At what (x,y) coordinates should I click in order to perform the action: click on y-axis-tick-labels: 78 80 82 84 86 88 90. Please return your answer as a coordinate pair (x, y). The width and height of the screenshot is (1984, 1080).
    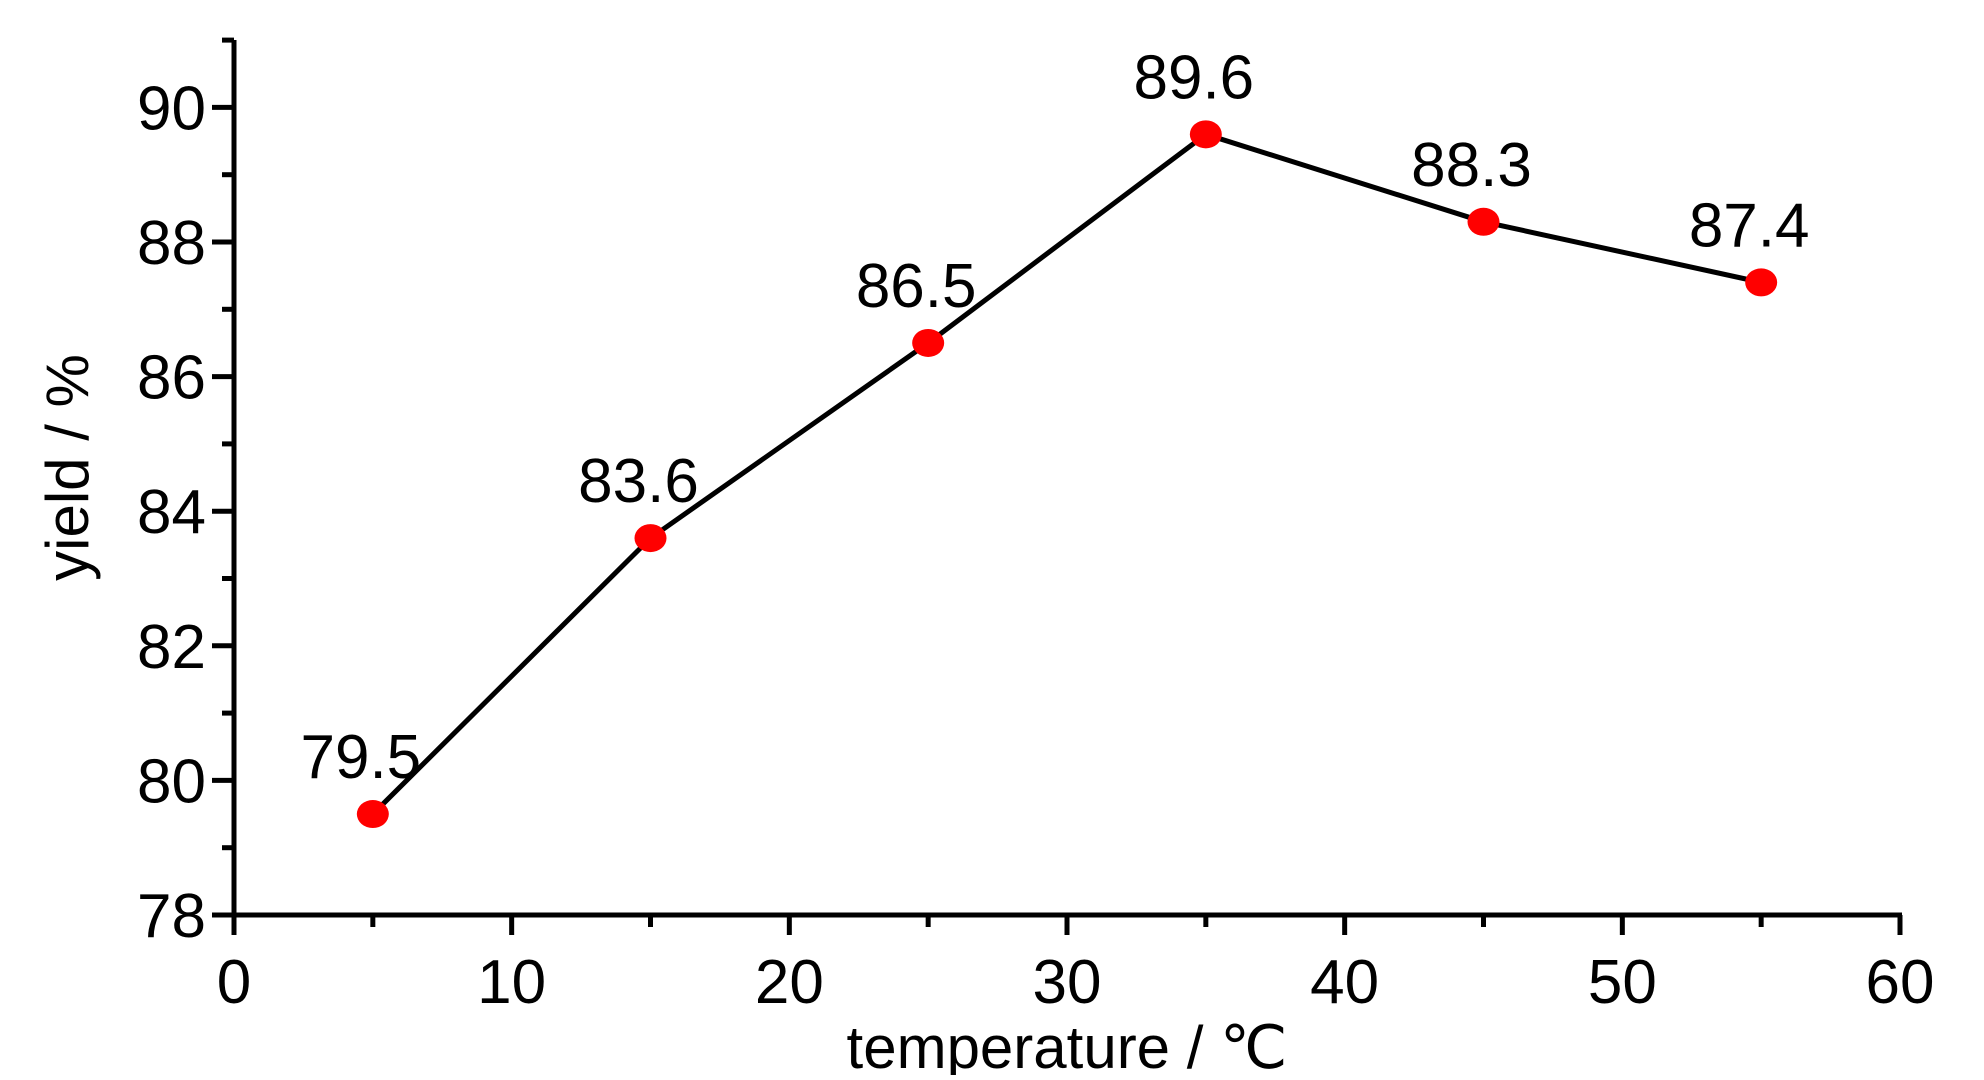
    Looking at the image, I should click on (171, 512).